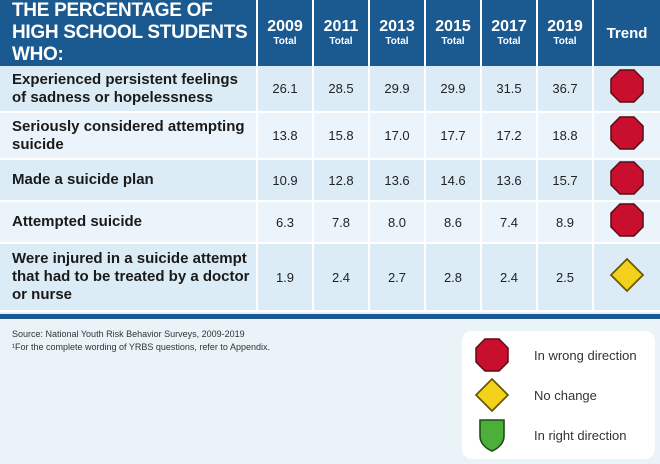 This screenshot has height=464, width=660. Describe the element at coordinates (565, 395) in the screenshot. I see `legend-label: No change` at that location.